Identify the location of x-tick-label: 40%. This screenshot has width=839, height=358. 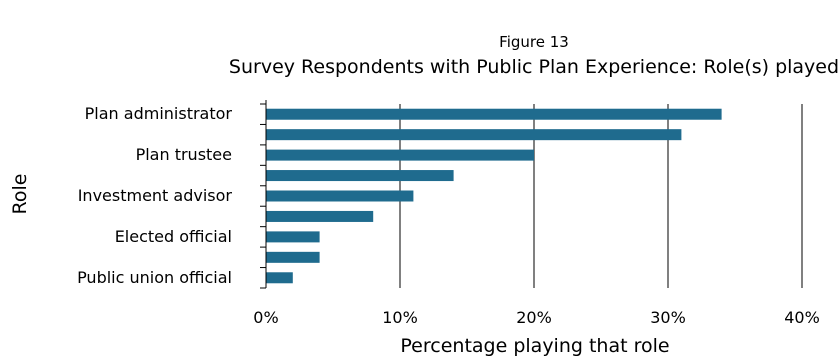
(802, 317).